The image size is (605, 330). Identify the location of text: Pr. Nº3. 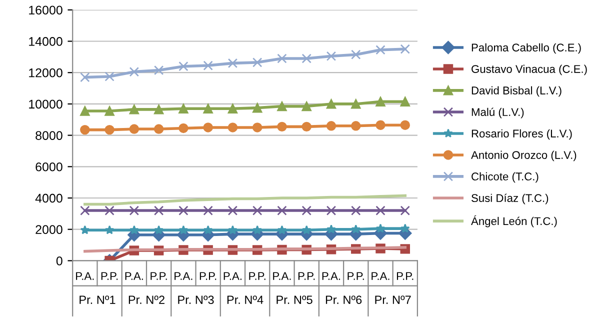
(196, 300).